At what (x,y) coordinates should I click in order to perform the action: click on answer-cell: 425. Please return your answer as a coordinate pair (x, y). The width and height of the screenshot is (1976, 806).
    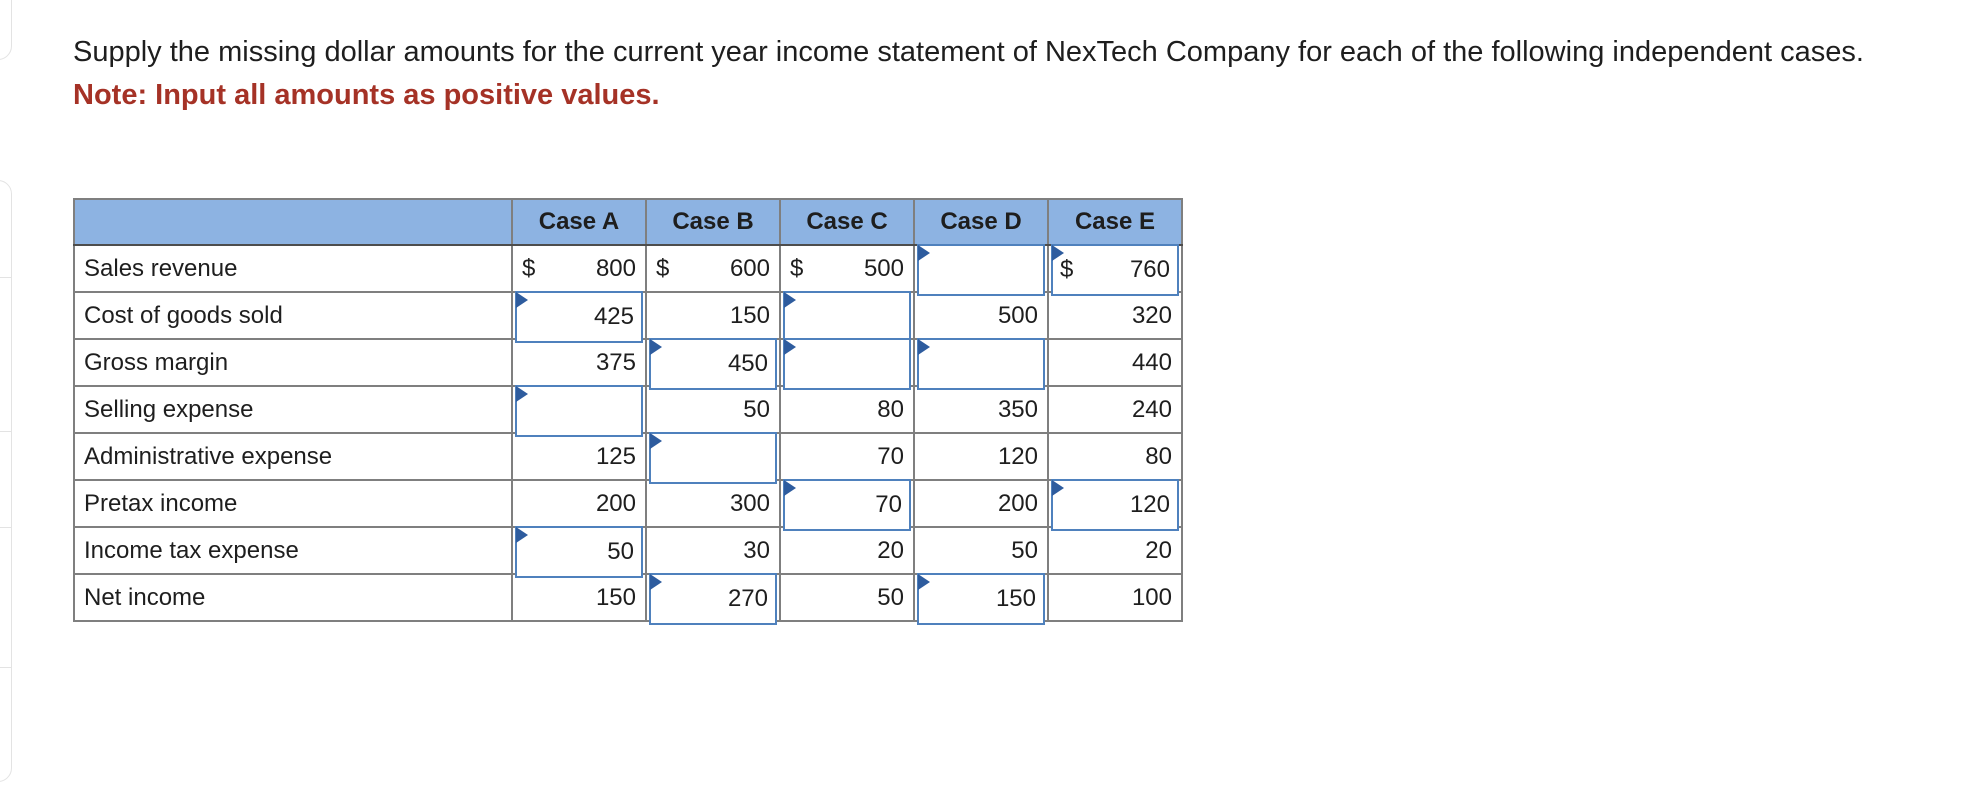
    Looking at the image, I should click on (579, 317).